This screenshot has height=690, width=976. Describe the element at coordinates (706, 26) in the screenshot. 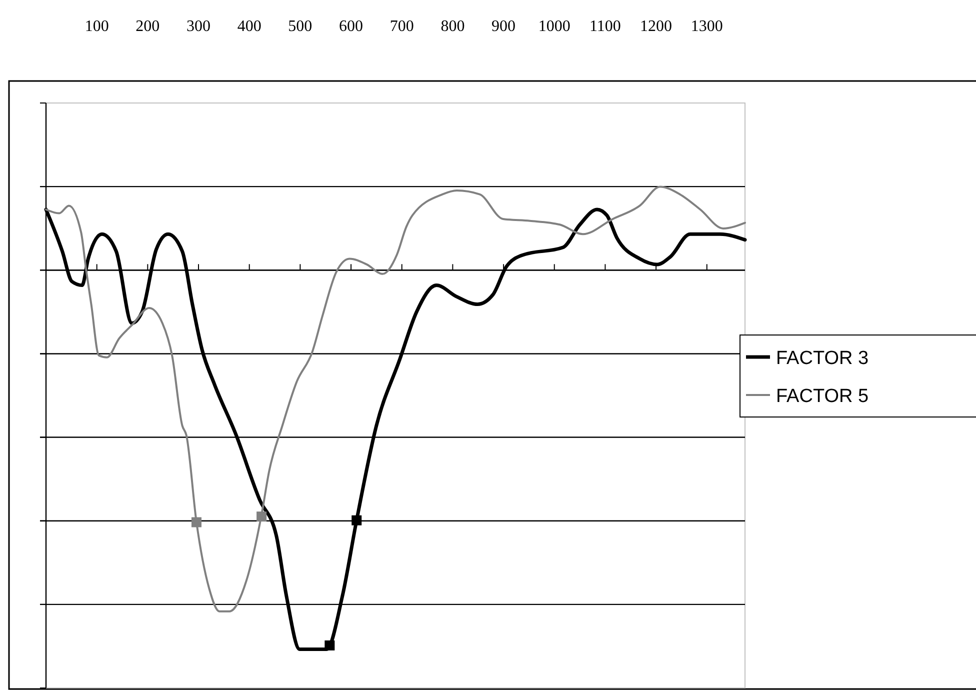

I see `x-tick-label: 1300` at that location.